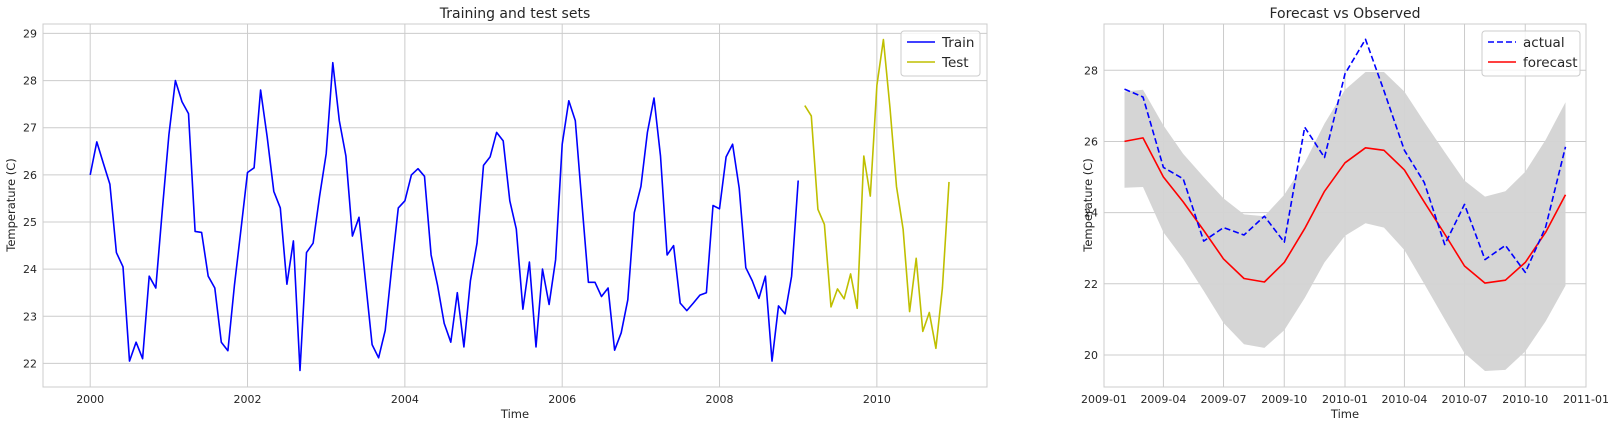 Image resolution: width=1624 pixels, height=427 pixels. Describe the element at coordinates (30, 128) in the screenshot. I see `y-tick-label: 27` at that location.